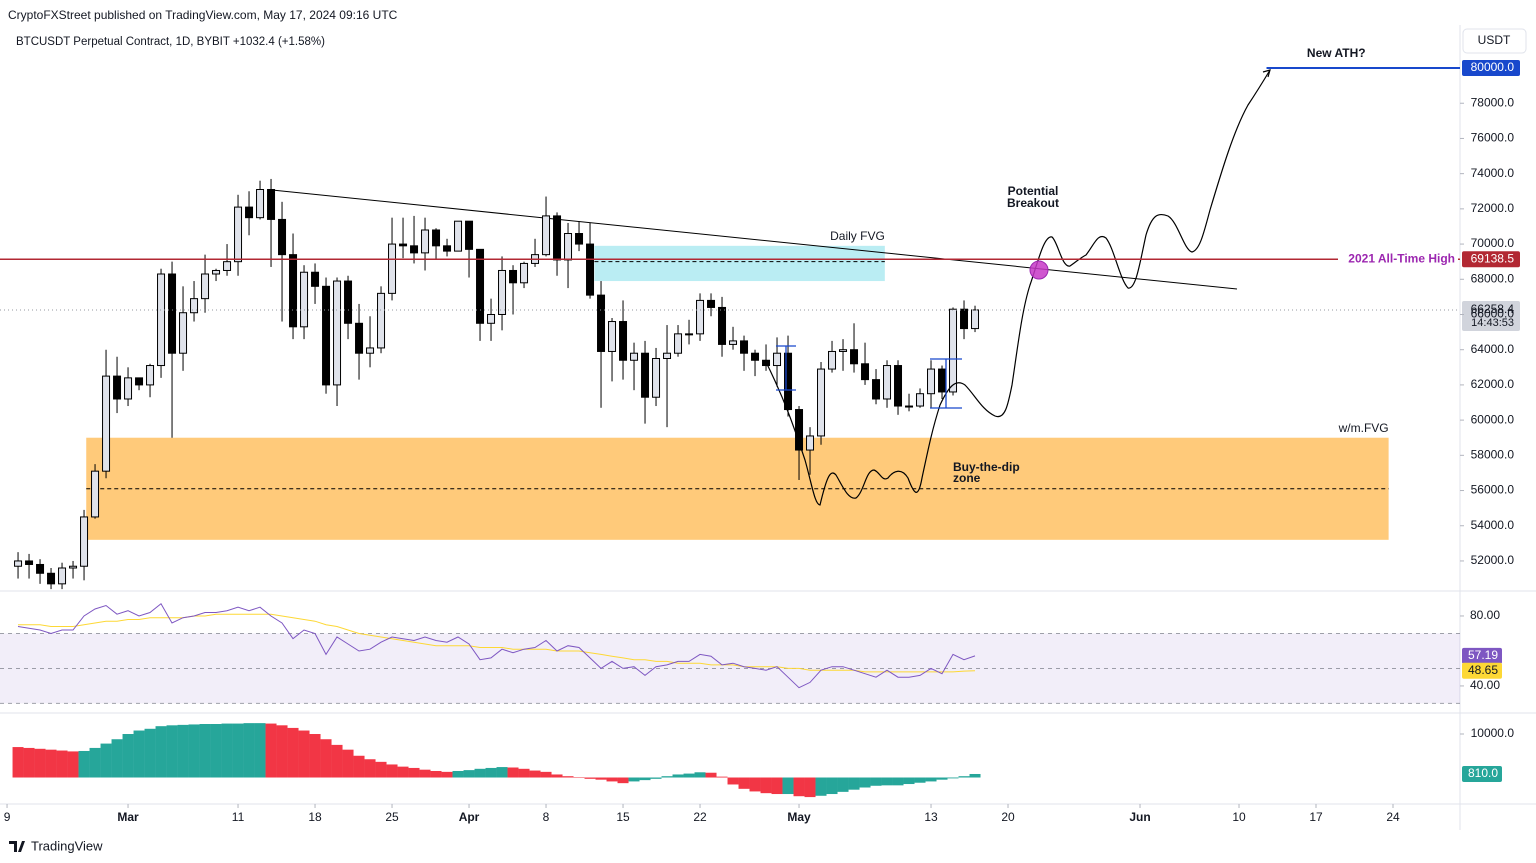 This screenshot has width=1536, height=863. What do you see at coordinates (1401, 258) in the screenshot?
I see `level-label: 2021 All-Time High` at bounding box center [1401, 258].